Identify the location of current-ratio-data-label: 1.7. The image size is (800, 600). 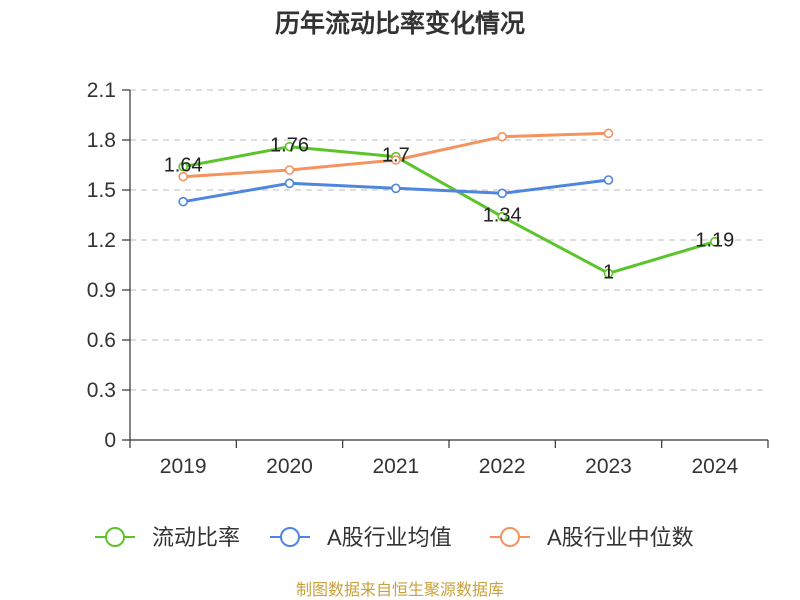
(396, 156).